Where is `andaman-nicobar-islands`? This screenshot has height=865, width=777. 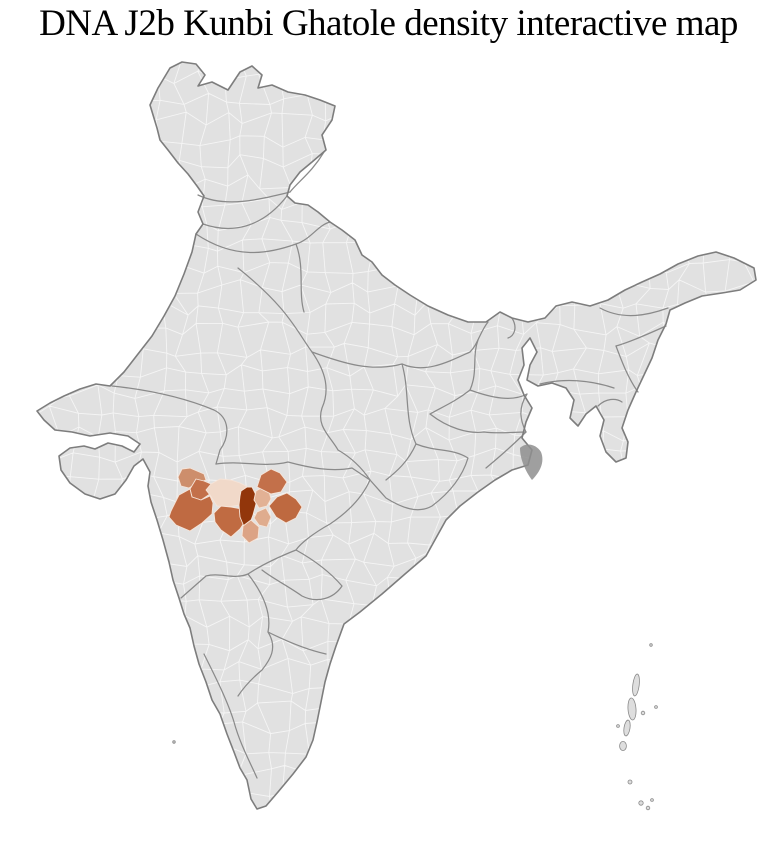
andaman-nicobar-islands is located at coordinates (637, 727).